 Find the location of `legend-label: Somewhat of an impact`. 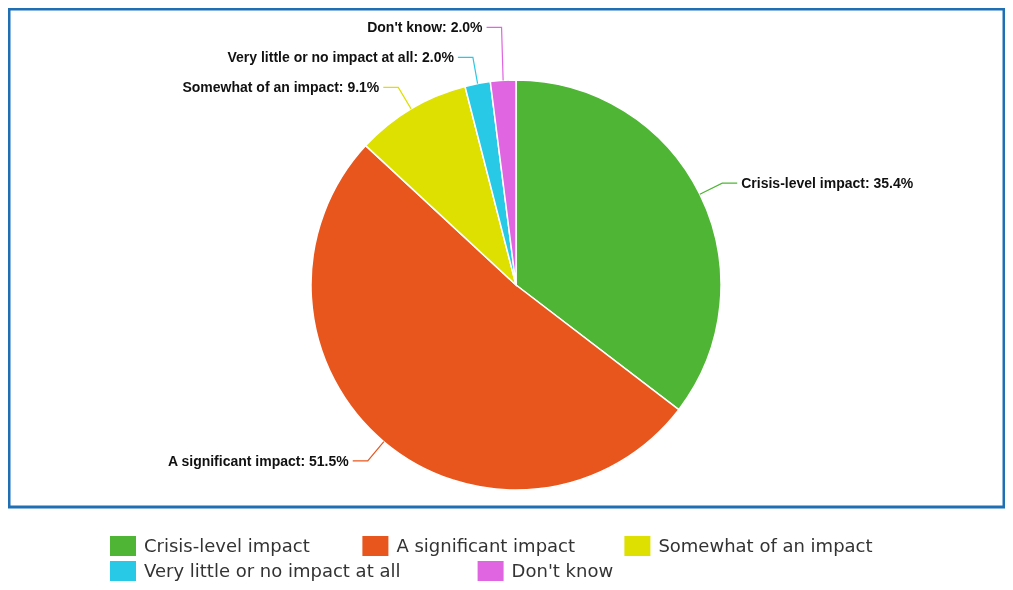

legend-label: Somewhat of an impact is located at coordinates (765, 546).